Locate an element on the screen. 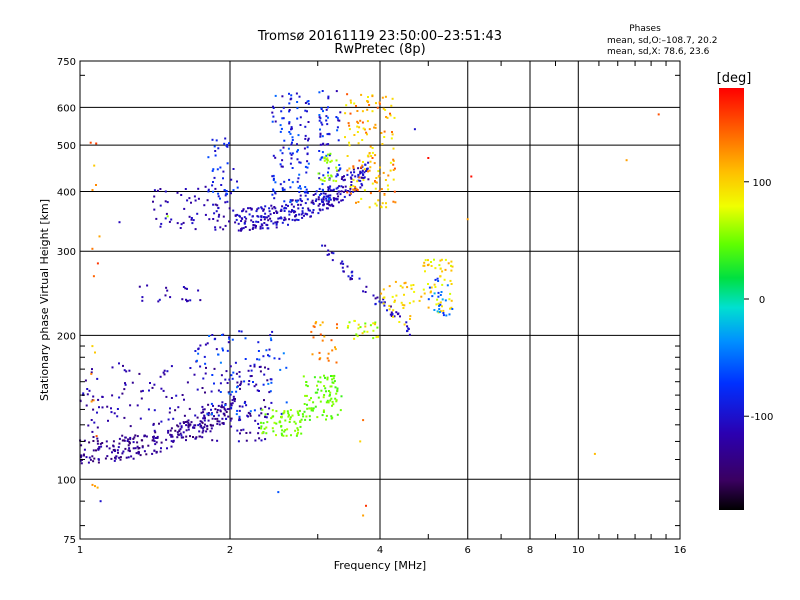 Image resolution: width=800 pixels, height=600 pixels. x-tick-label: 8 is located at coordinates (530, 550).